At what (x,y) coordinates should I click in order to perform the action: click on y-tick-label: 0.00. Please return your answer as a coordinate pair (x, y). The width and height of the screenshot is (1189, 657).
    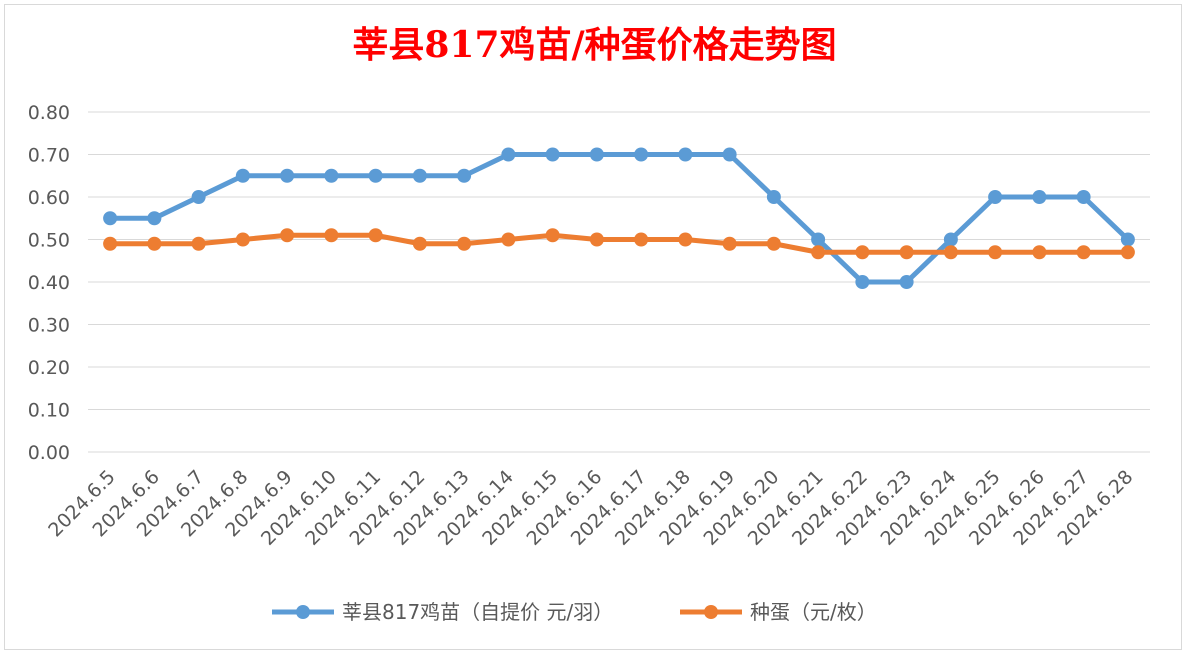
    Looking at the image, I should click on (49, 453).